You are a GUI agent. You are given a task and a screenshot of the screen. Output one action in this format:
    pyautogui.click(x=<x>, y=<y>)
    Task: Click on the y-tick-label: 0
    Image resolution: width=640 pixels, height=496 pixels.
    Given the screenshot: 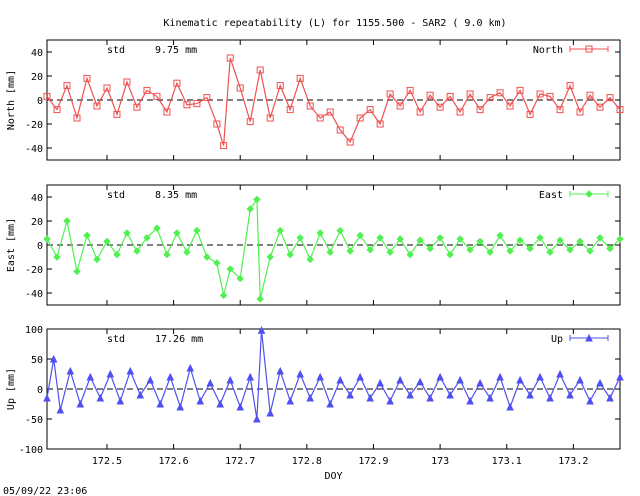 What is the action you would take?
    pyautogui.click(x=40, y=390)
    